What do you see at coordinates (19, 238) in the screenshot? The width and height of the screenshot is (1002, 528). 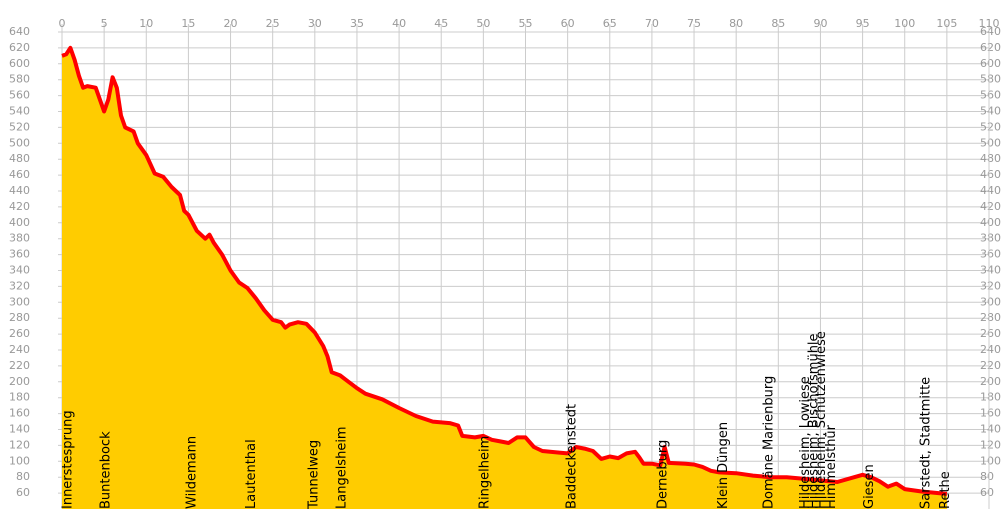 I see `y-tick-label: 380` at bounding box center [19, 238].